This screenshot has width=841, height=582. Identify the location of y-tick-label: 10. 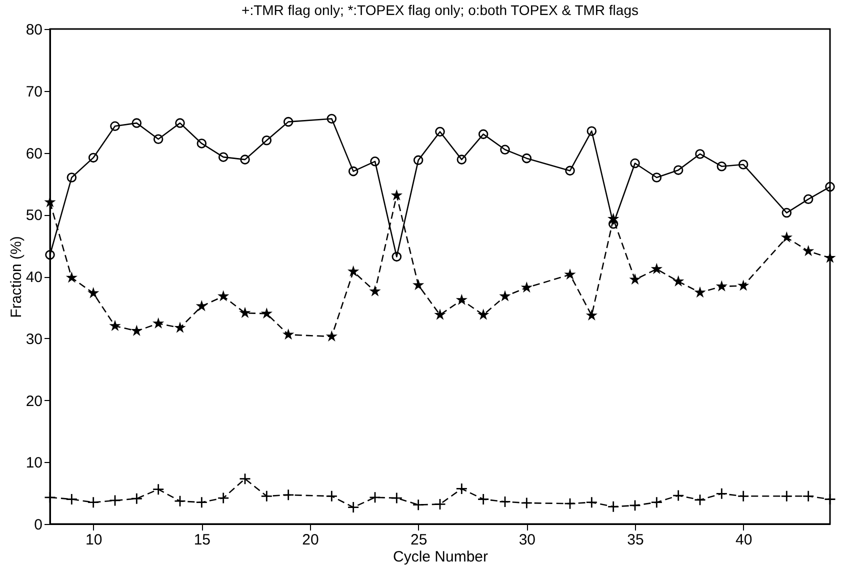
(34, 463).